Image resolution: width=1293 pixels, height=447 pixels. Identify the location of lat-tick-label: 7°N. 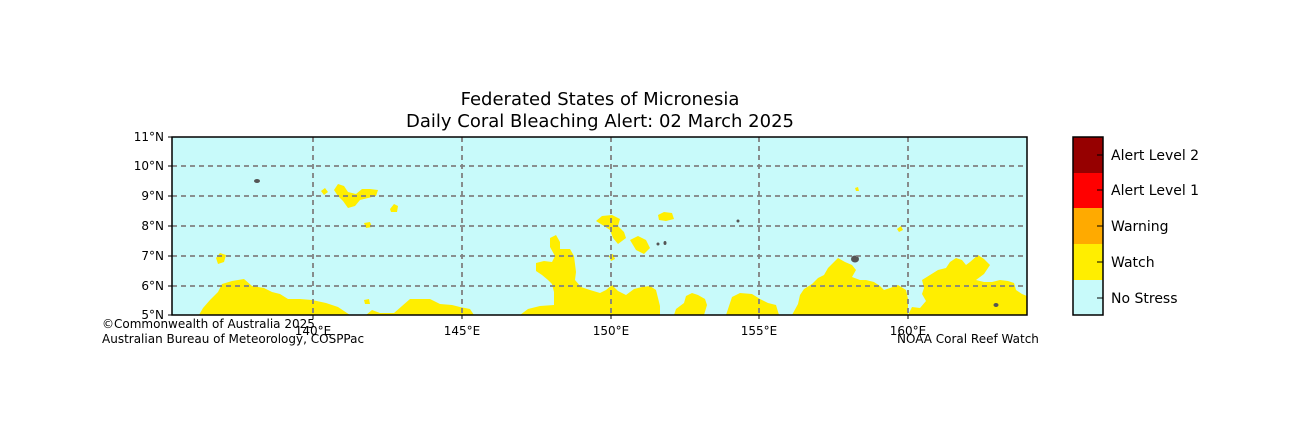
(152, 256).